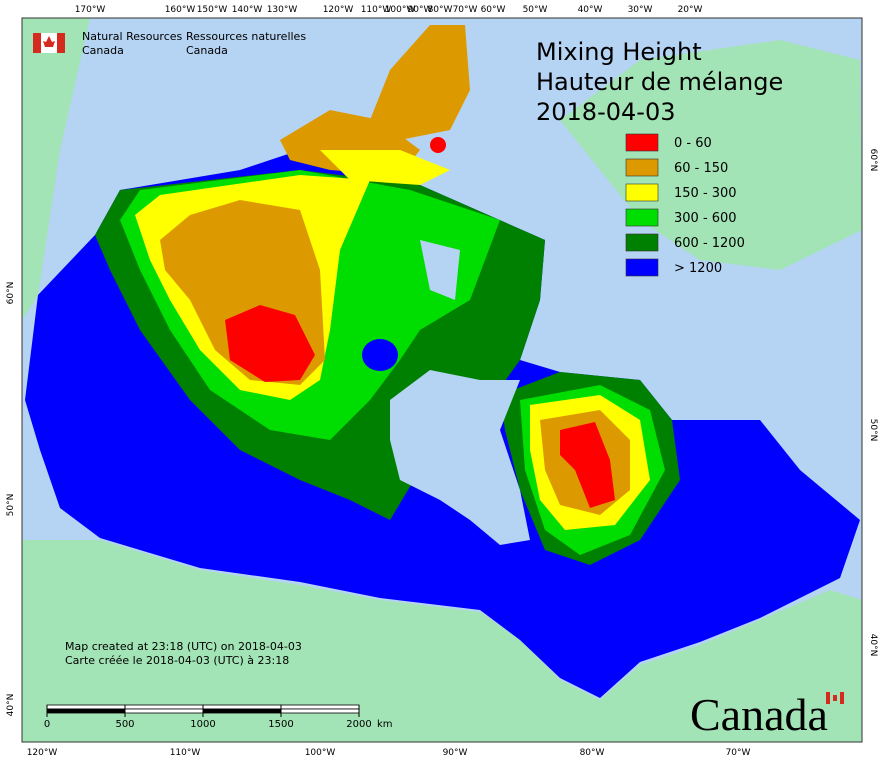  I want to click on hudson-bay, so click(460, 457).